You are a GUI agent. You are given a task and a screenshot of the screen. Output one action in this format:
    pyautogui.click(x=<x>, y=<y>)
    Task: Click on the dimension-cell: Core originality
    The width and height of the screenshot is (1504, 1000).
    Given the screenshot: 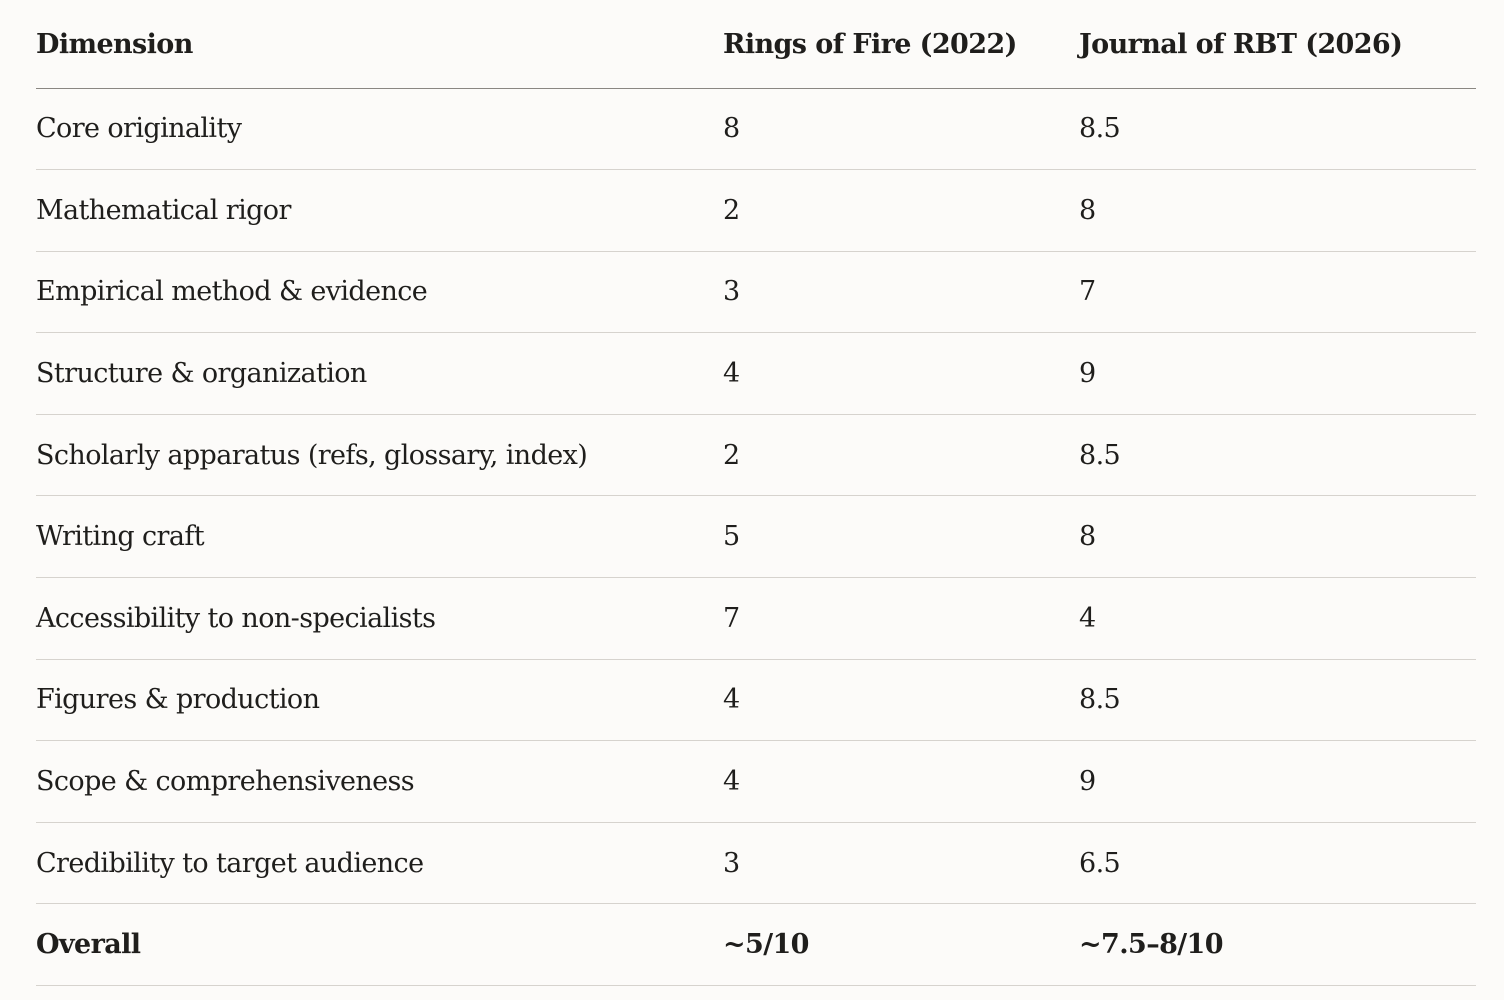 What is the action you would take?
    pyautogui.click(x=379, y=129)
    